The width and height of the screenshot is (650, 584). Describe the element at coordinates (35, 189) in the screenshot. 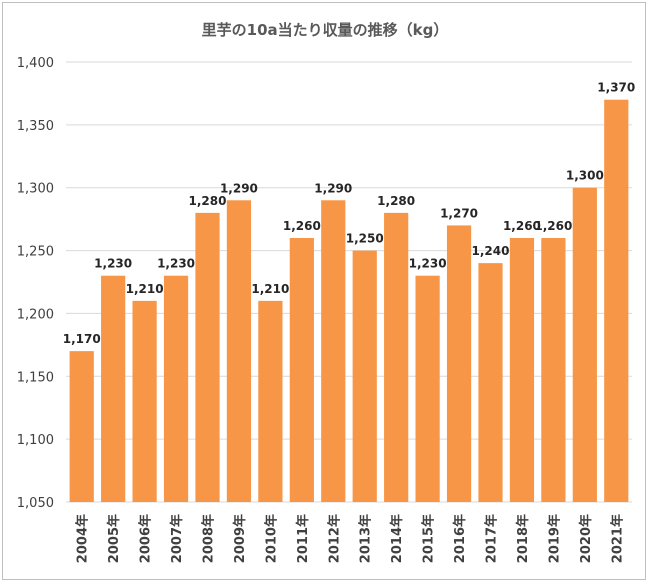

I see `y-tick-label: 1,300` at that location.